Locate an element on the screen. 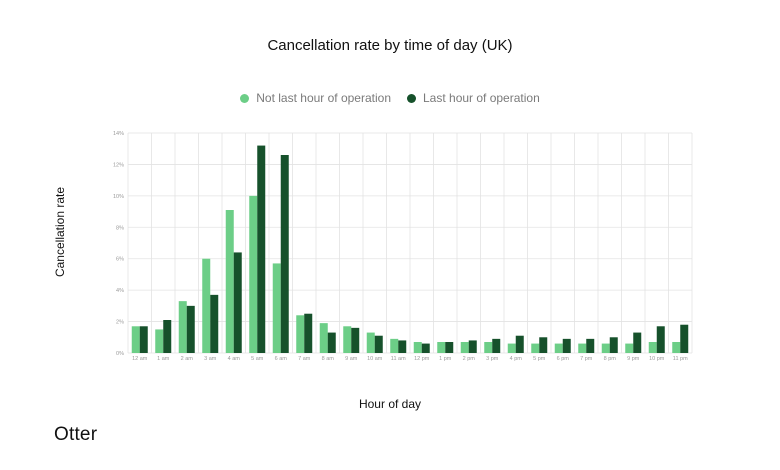 Image resolution: width=780 pixels, height=470 pixels. chart-title: Cancellation rate by time of day (UK) is located at coordinates (390, 45).